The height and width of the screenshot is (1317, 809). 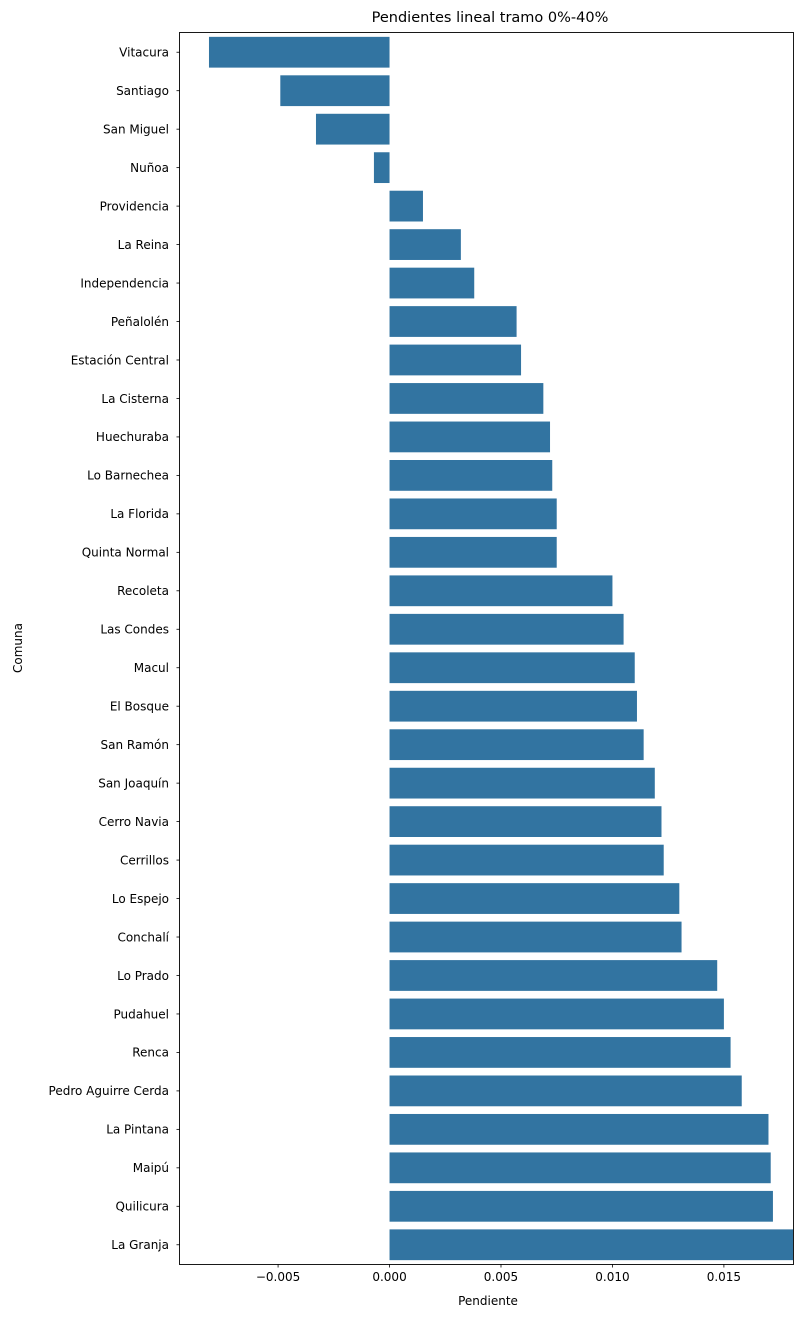 What do you see at coordinates (128, 476) in the screenshot?
I see `y-tick-label: Lo Barnechea` at bounding box center [128, 476].